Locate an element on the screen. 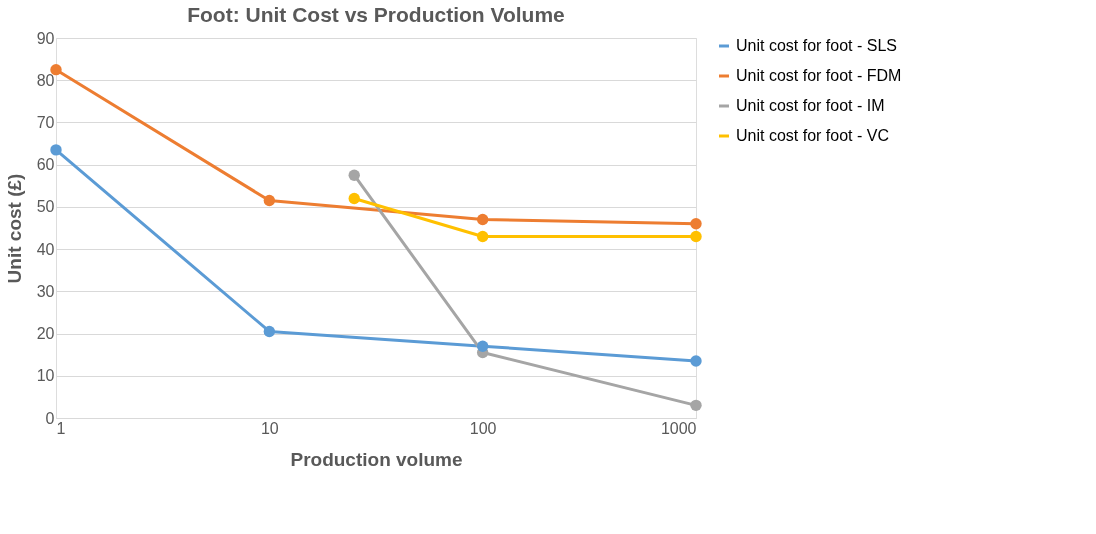  x-tick-label: 1 is located at coordinates (61, 428).